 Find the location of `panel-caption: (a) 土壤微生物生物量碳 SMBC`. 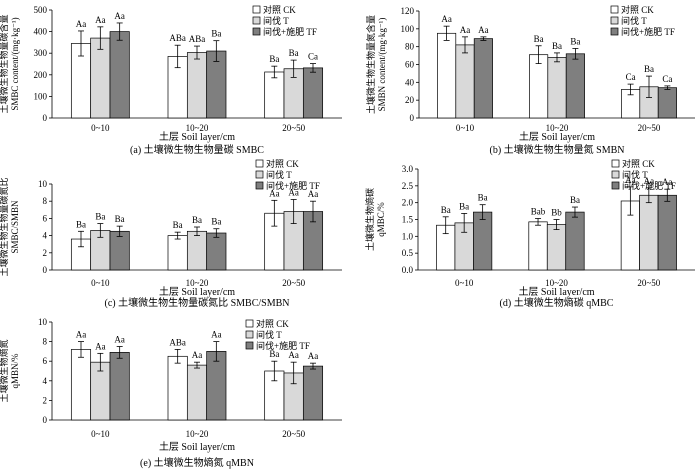

panel-caption: (a) 土壤微生物生物量碳 SMBC is located at coordinates (197, 149).